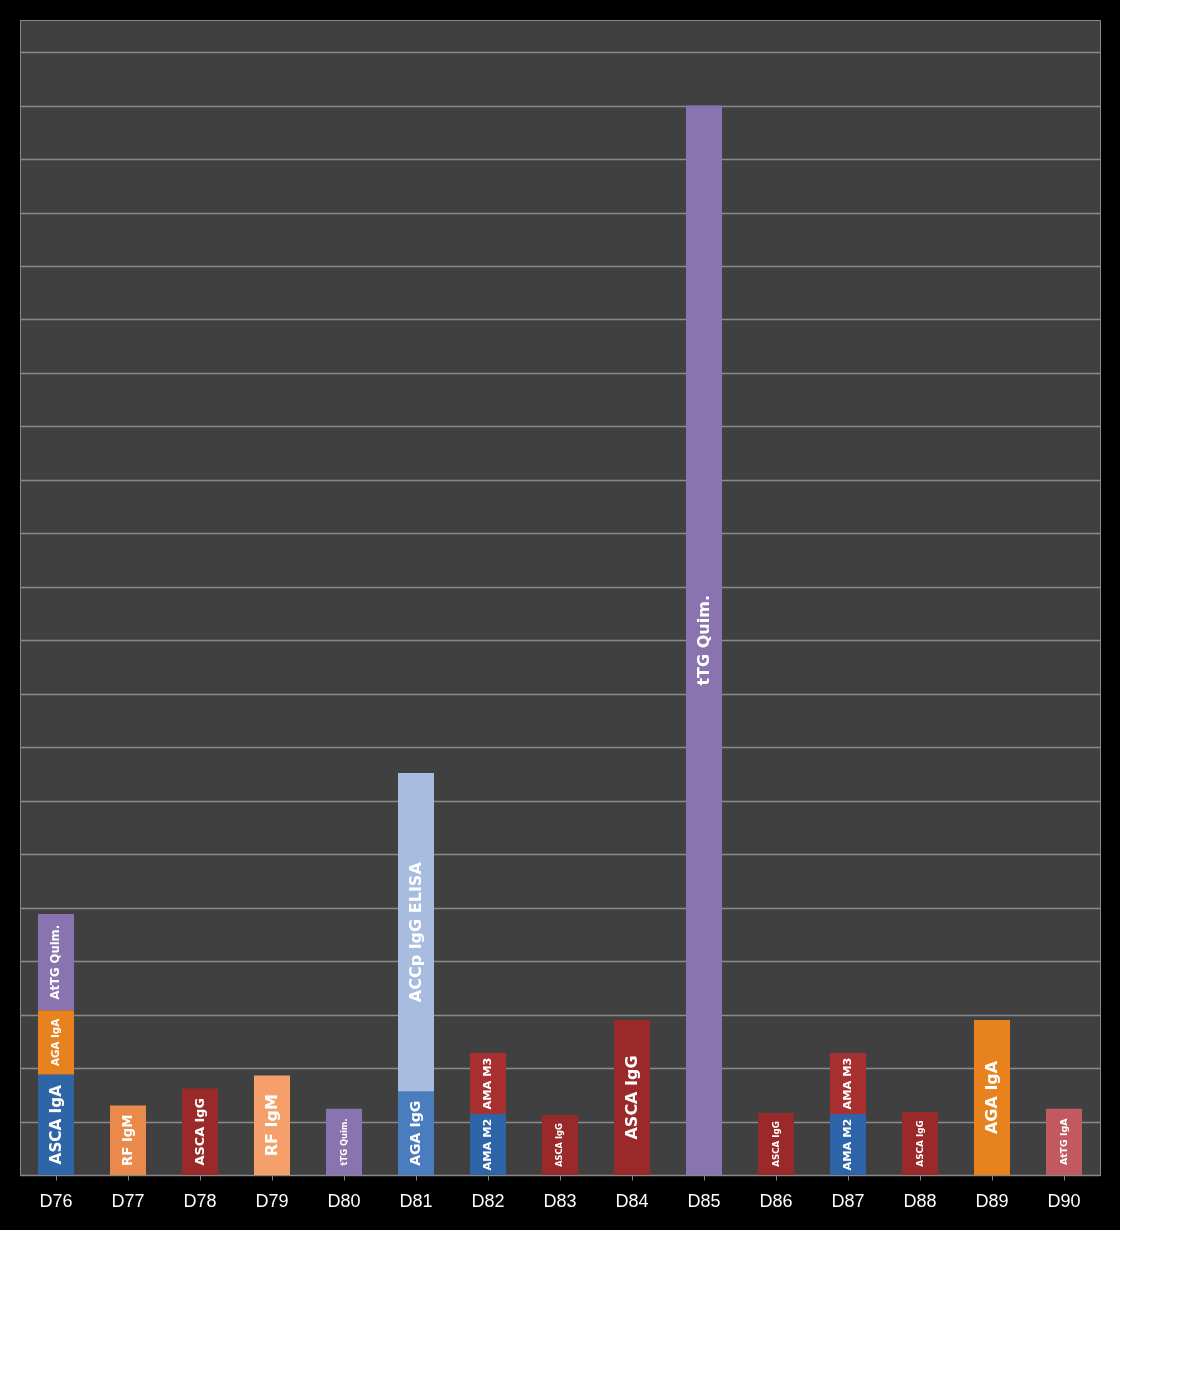 This screenshot has height=1386, width=1185. Describe the element at coordinates (487, 1144) in the screenshot. I see `series-label: AMA M2` at that location.